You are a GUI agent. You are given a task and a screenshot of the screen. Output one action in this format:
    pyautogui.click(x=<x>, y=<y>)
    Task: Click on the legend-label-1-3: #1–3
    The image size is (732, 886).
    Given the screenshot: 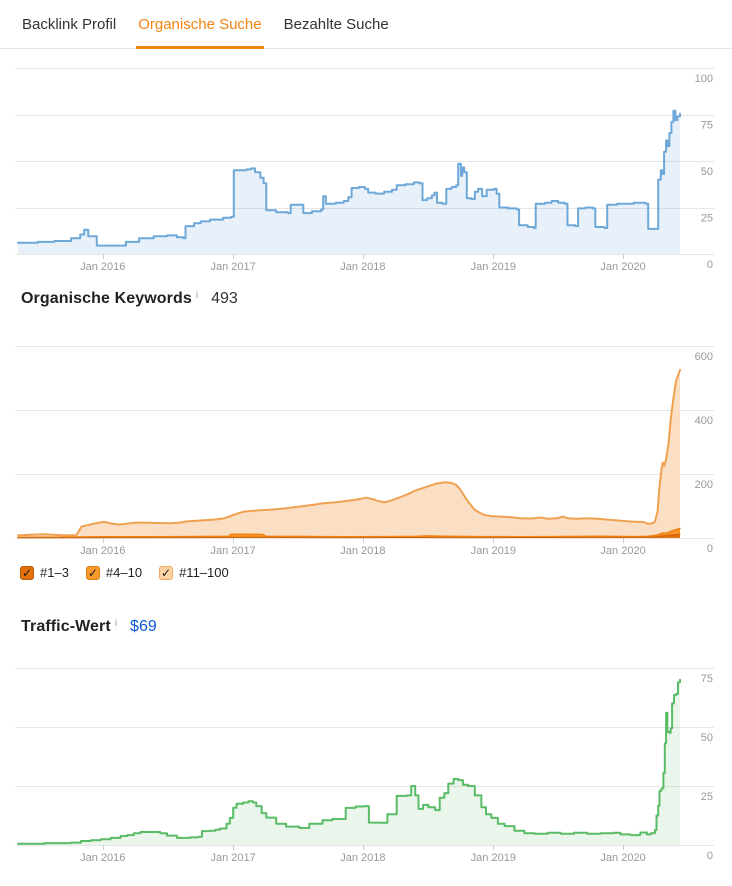 What is the action you would take?
    pyautogui.click(x=54, y=572)
    